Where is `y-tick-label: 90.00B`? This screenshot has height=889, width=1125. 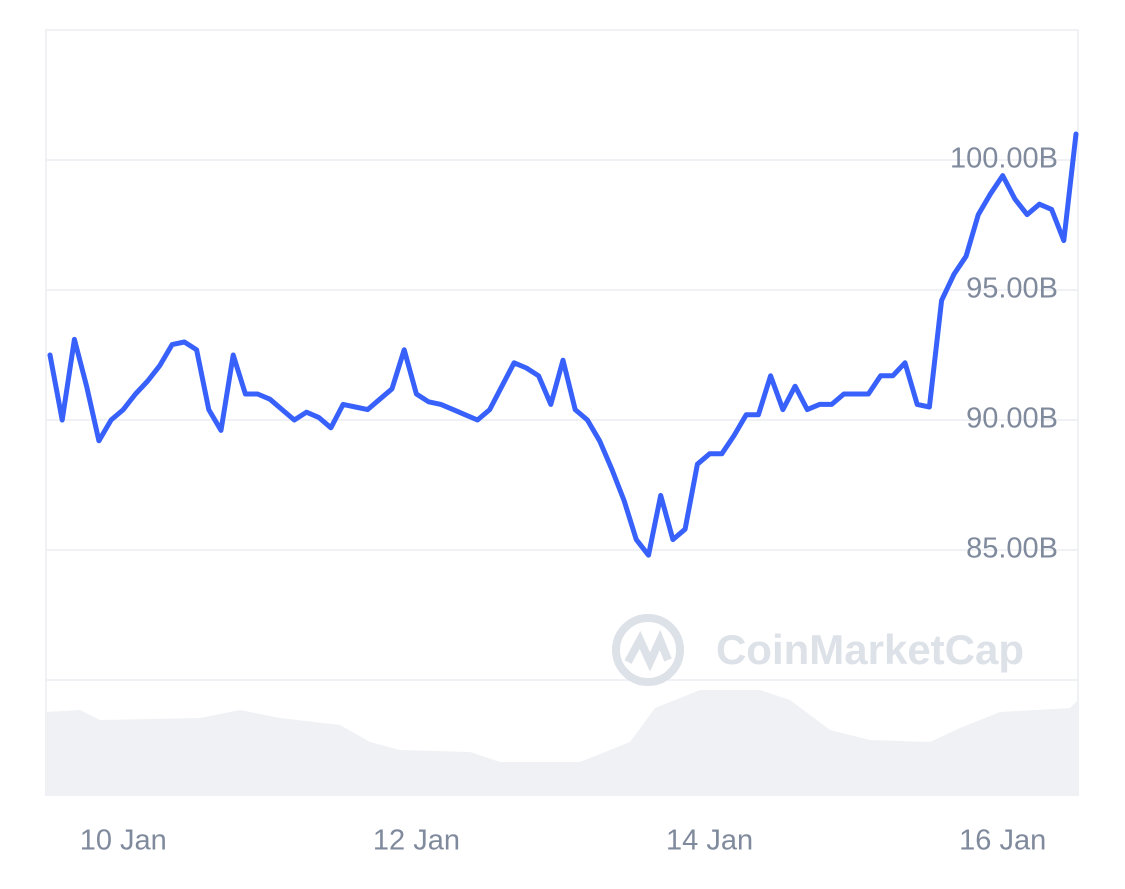 y-tick-label: 90.00B is located at coordinates (1012, 419).